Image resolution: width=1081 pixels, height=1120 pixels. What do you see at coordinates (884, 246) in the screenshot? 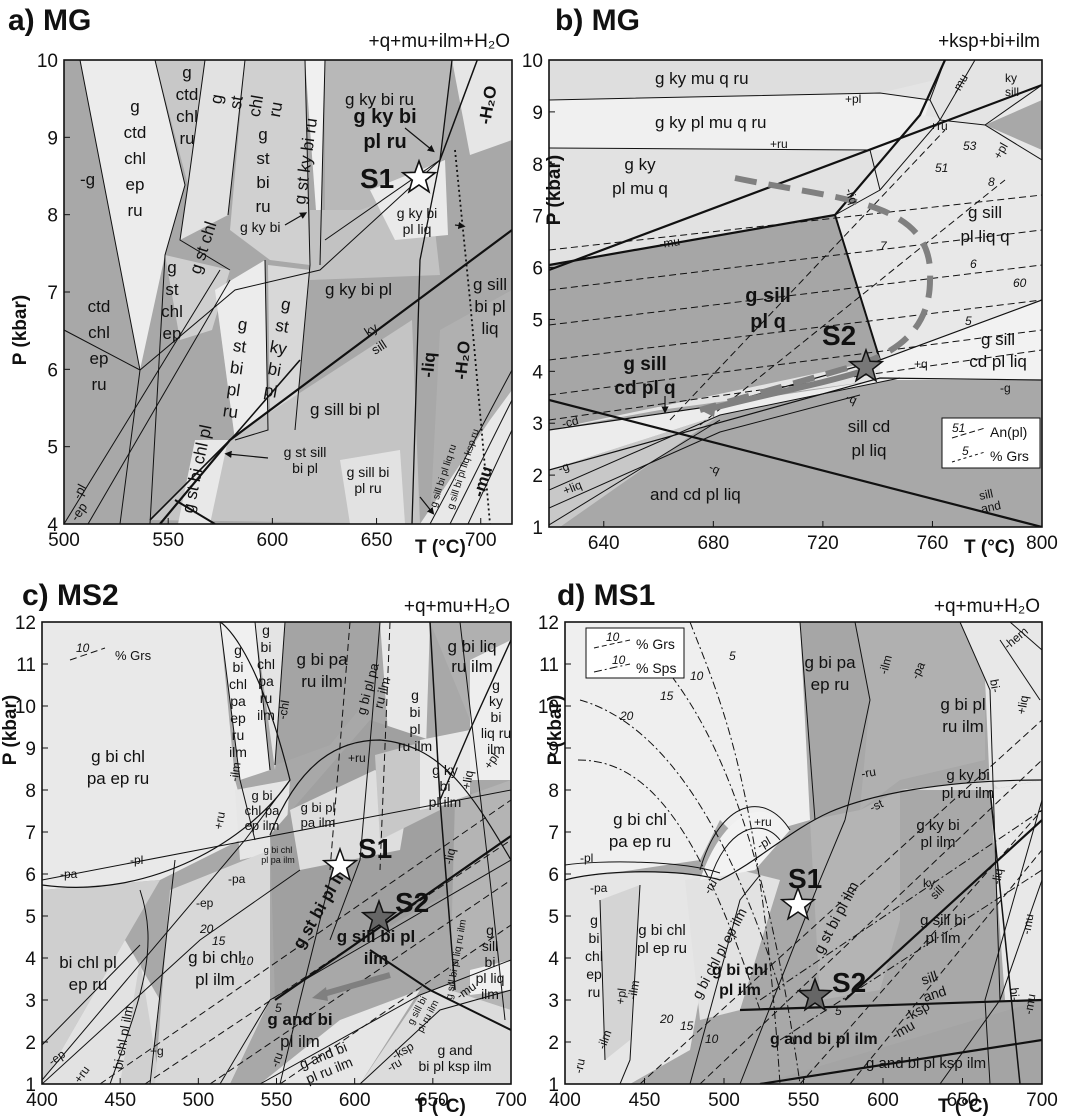
I see `isopleth-label: 7` at bounding box center [884, 246].